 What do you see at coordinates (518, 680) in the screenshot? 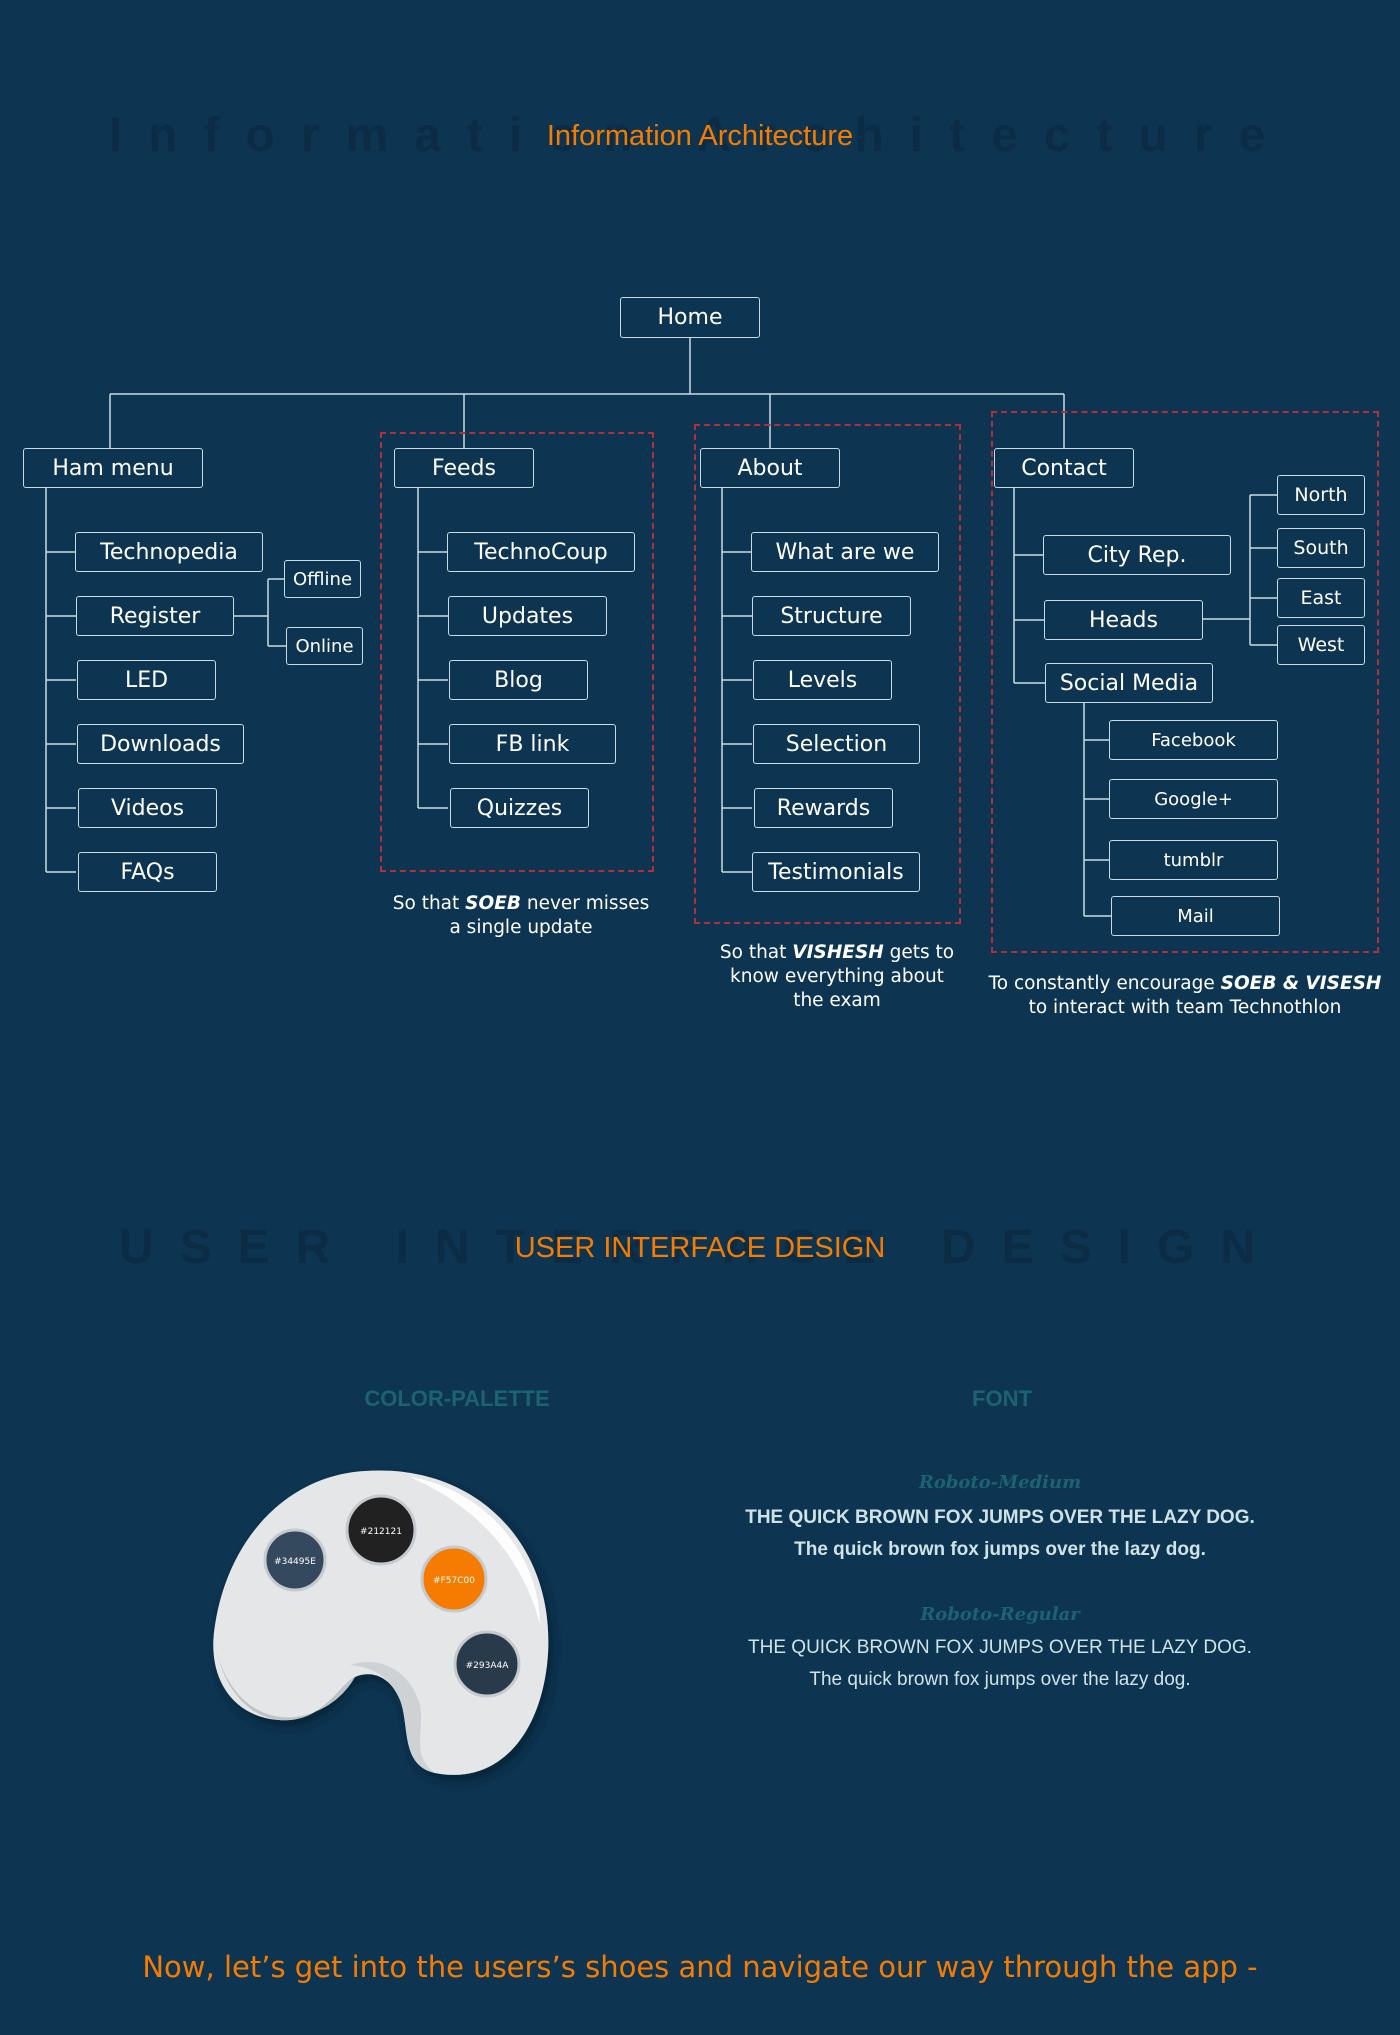
I see `node-blog: Blog` at bounding box center [518, 680].